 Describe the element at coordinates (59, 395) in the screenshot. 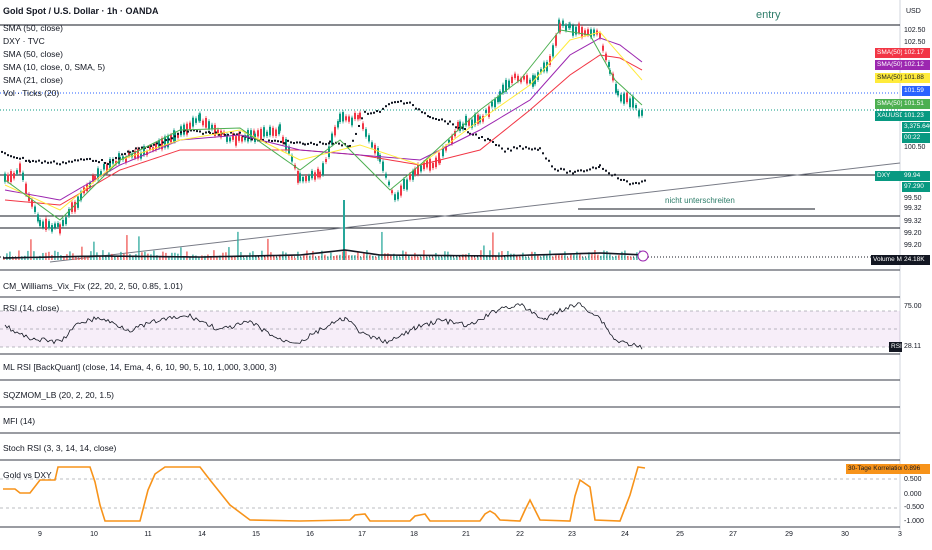

I see `pane-title-sqzmom: SQZMOM_LB (20, 2, 20, 1.5)` at that location.